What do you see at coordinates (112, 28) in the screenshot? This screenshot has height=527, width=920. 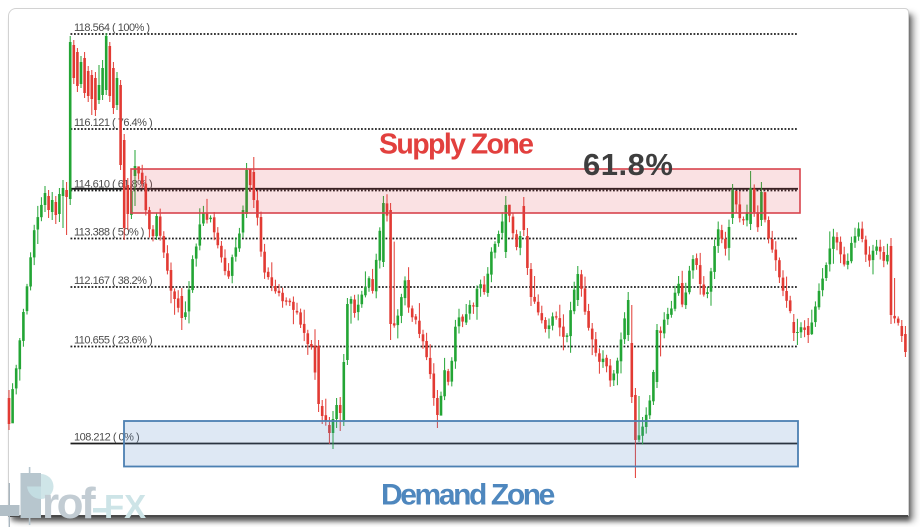 I see `svg-text: 118.564 ( 100% )` at bounding box center [112, 28].